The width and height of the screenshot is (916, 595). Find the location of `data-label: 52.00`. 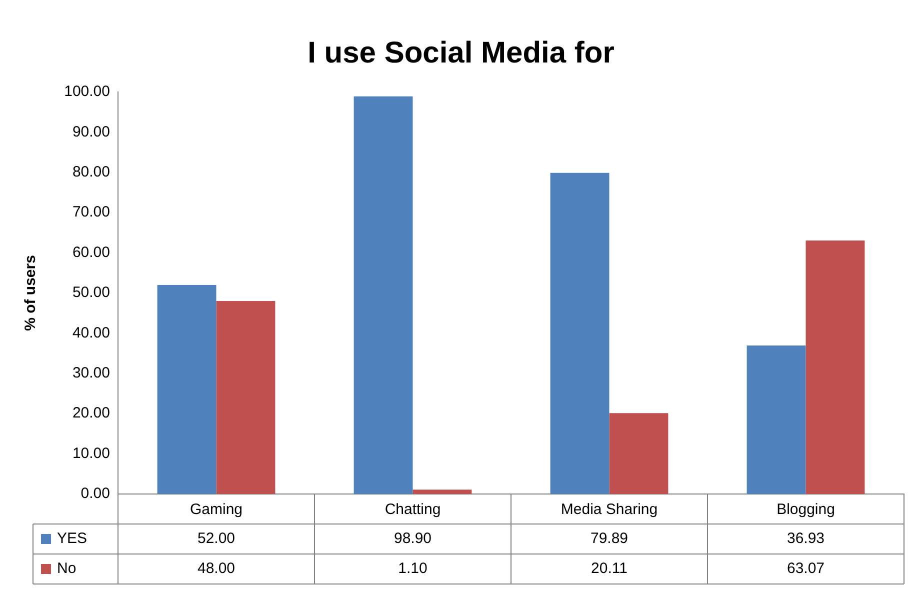

data-label: 52.00 is located at coordinates (216, 539).